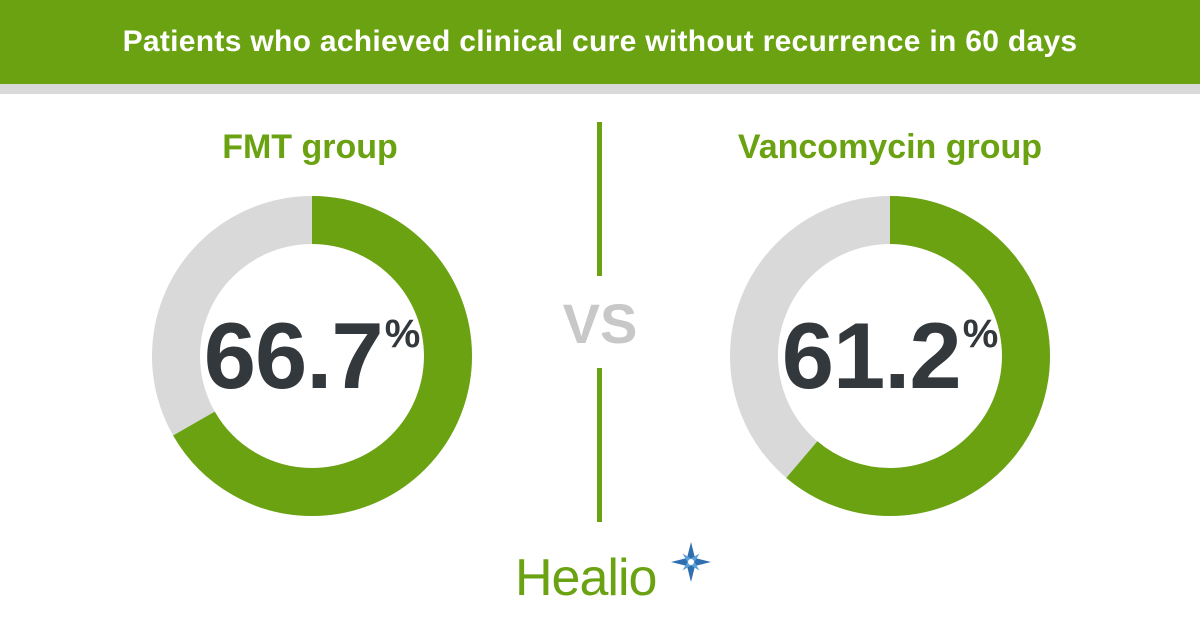 The height and width of the screenshot is (630, 1200). I want to click on fmt-donut-value-arc, so click(312, 356).